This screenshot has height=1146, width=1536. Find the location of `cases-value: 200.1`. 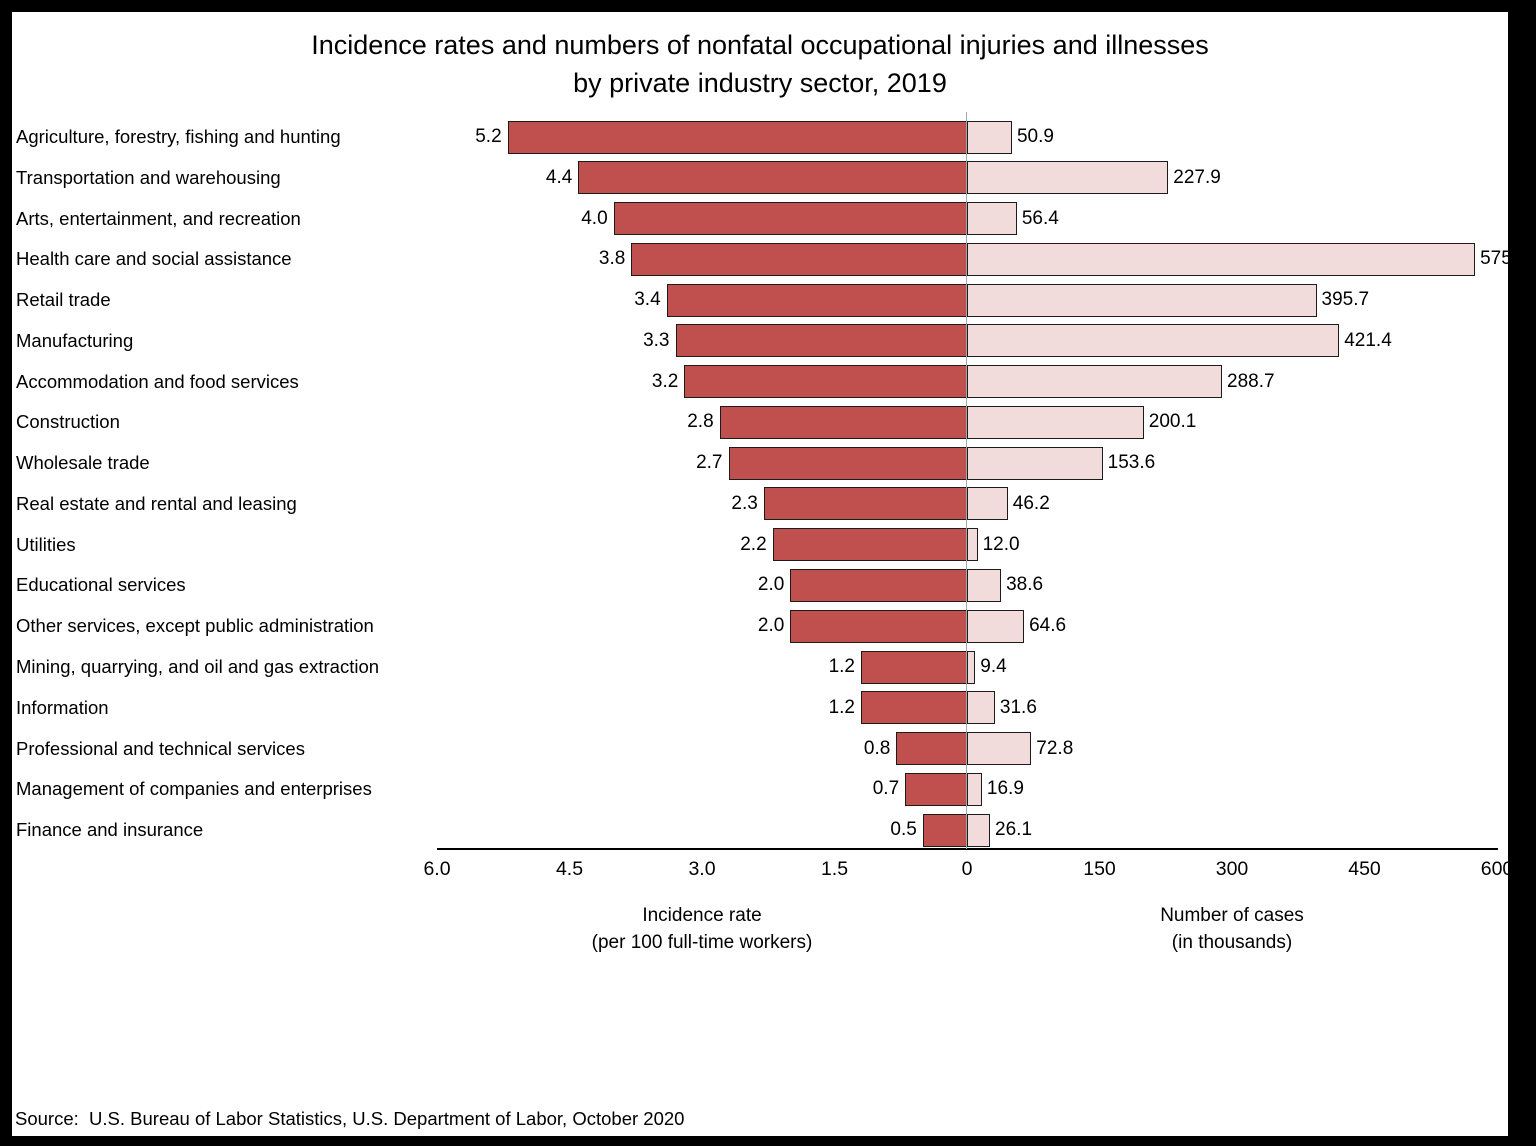

cases-value: 200.1 is located at coordinates (1172, 422).